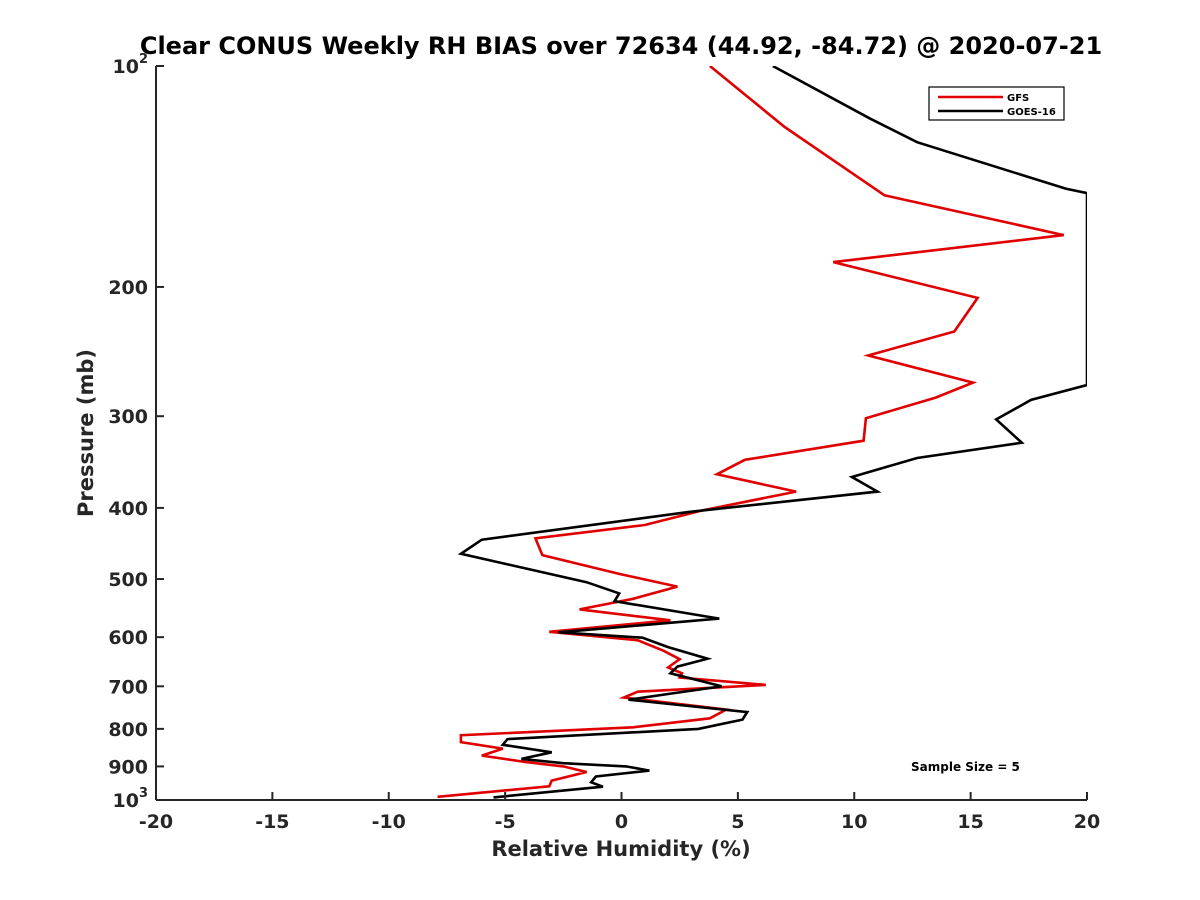 Image resolution: width=1200 pixels, height=900 pixels. Describe the element at coordinates (128, 288) in the screenshot. I see `y-tick-label: 200` at that location.